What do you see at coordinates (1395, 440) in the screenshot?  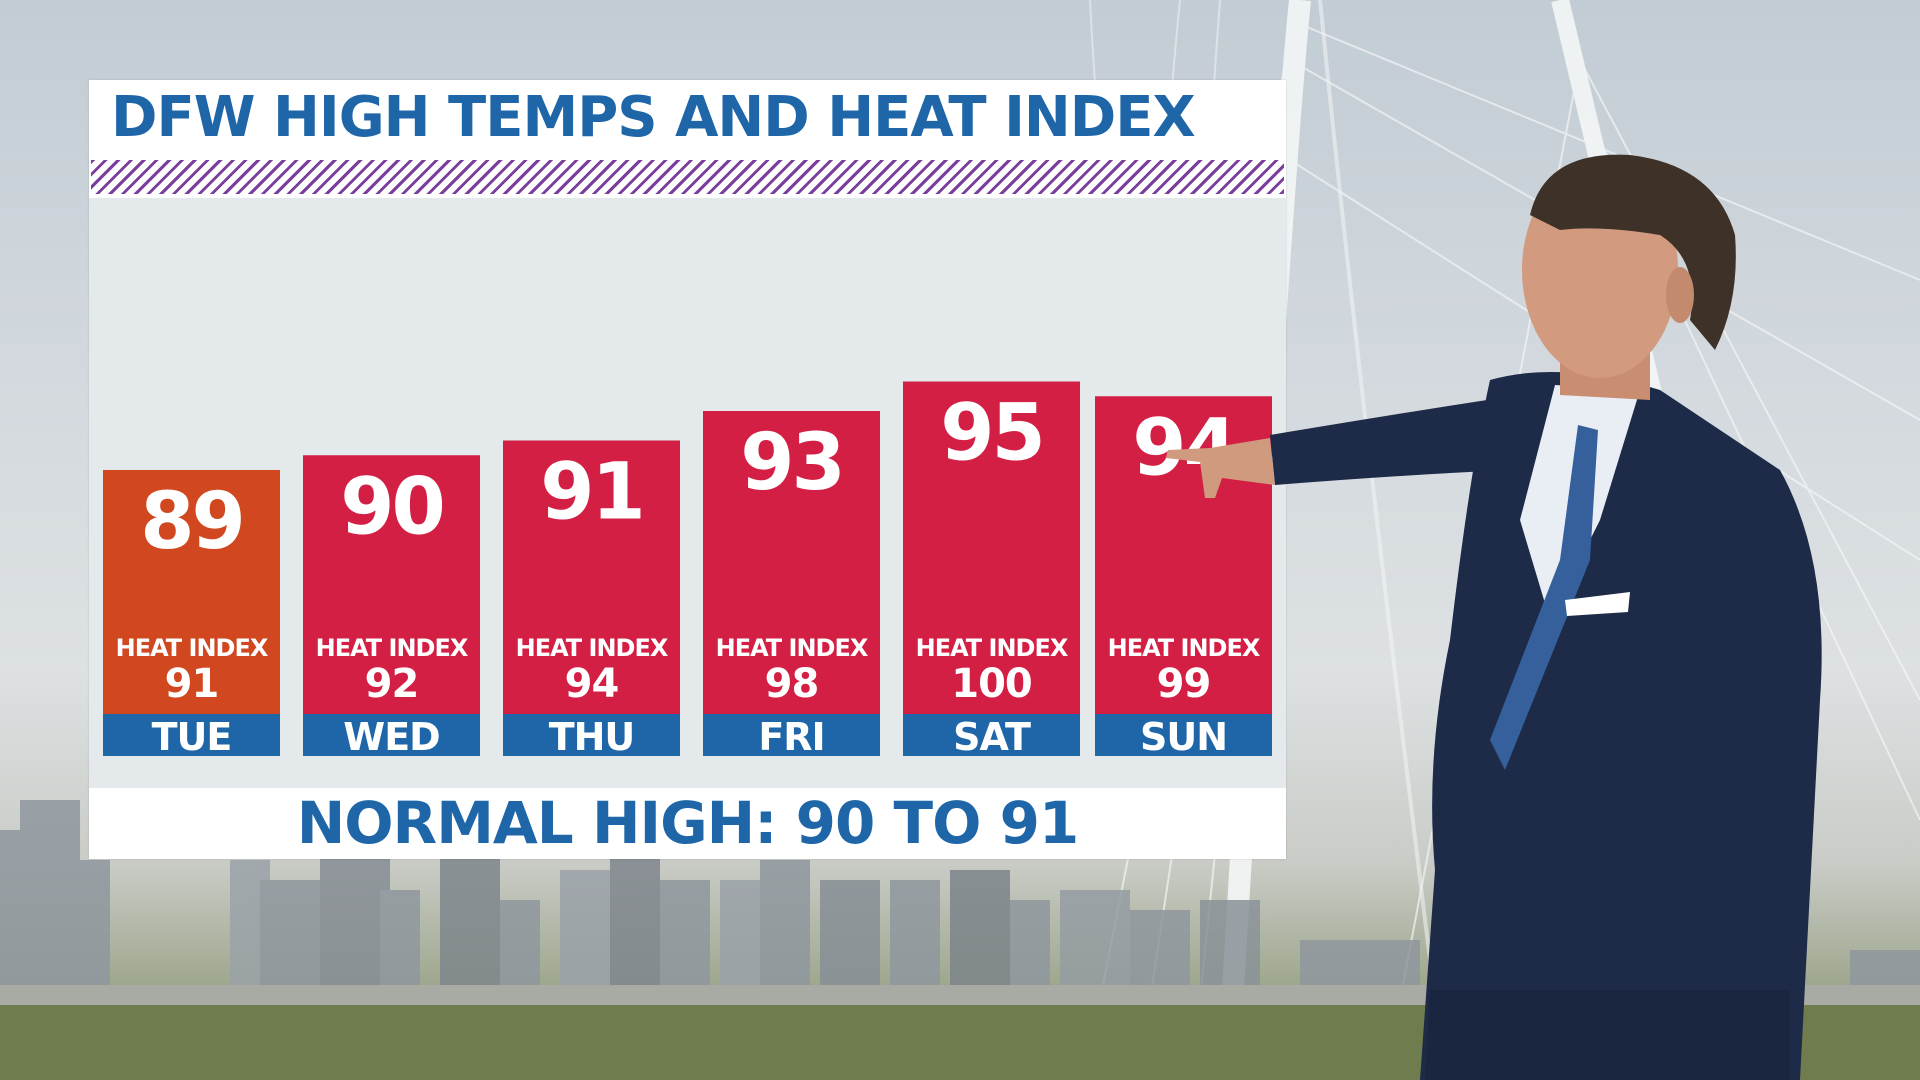 I see `presenter-arm` at bounding box center [1395, 440].